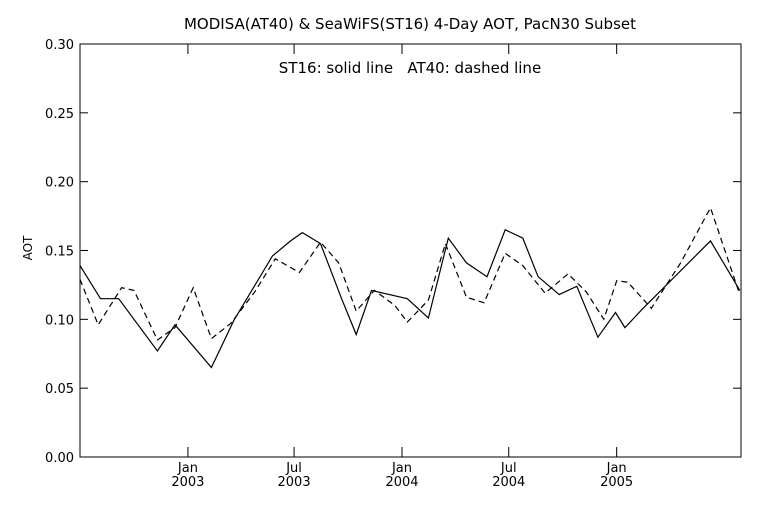  Describe the element at coordinates (616, 482) in the screenshot. I see `x-tick-label-year: 2005` at that location.